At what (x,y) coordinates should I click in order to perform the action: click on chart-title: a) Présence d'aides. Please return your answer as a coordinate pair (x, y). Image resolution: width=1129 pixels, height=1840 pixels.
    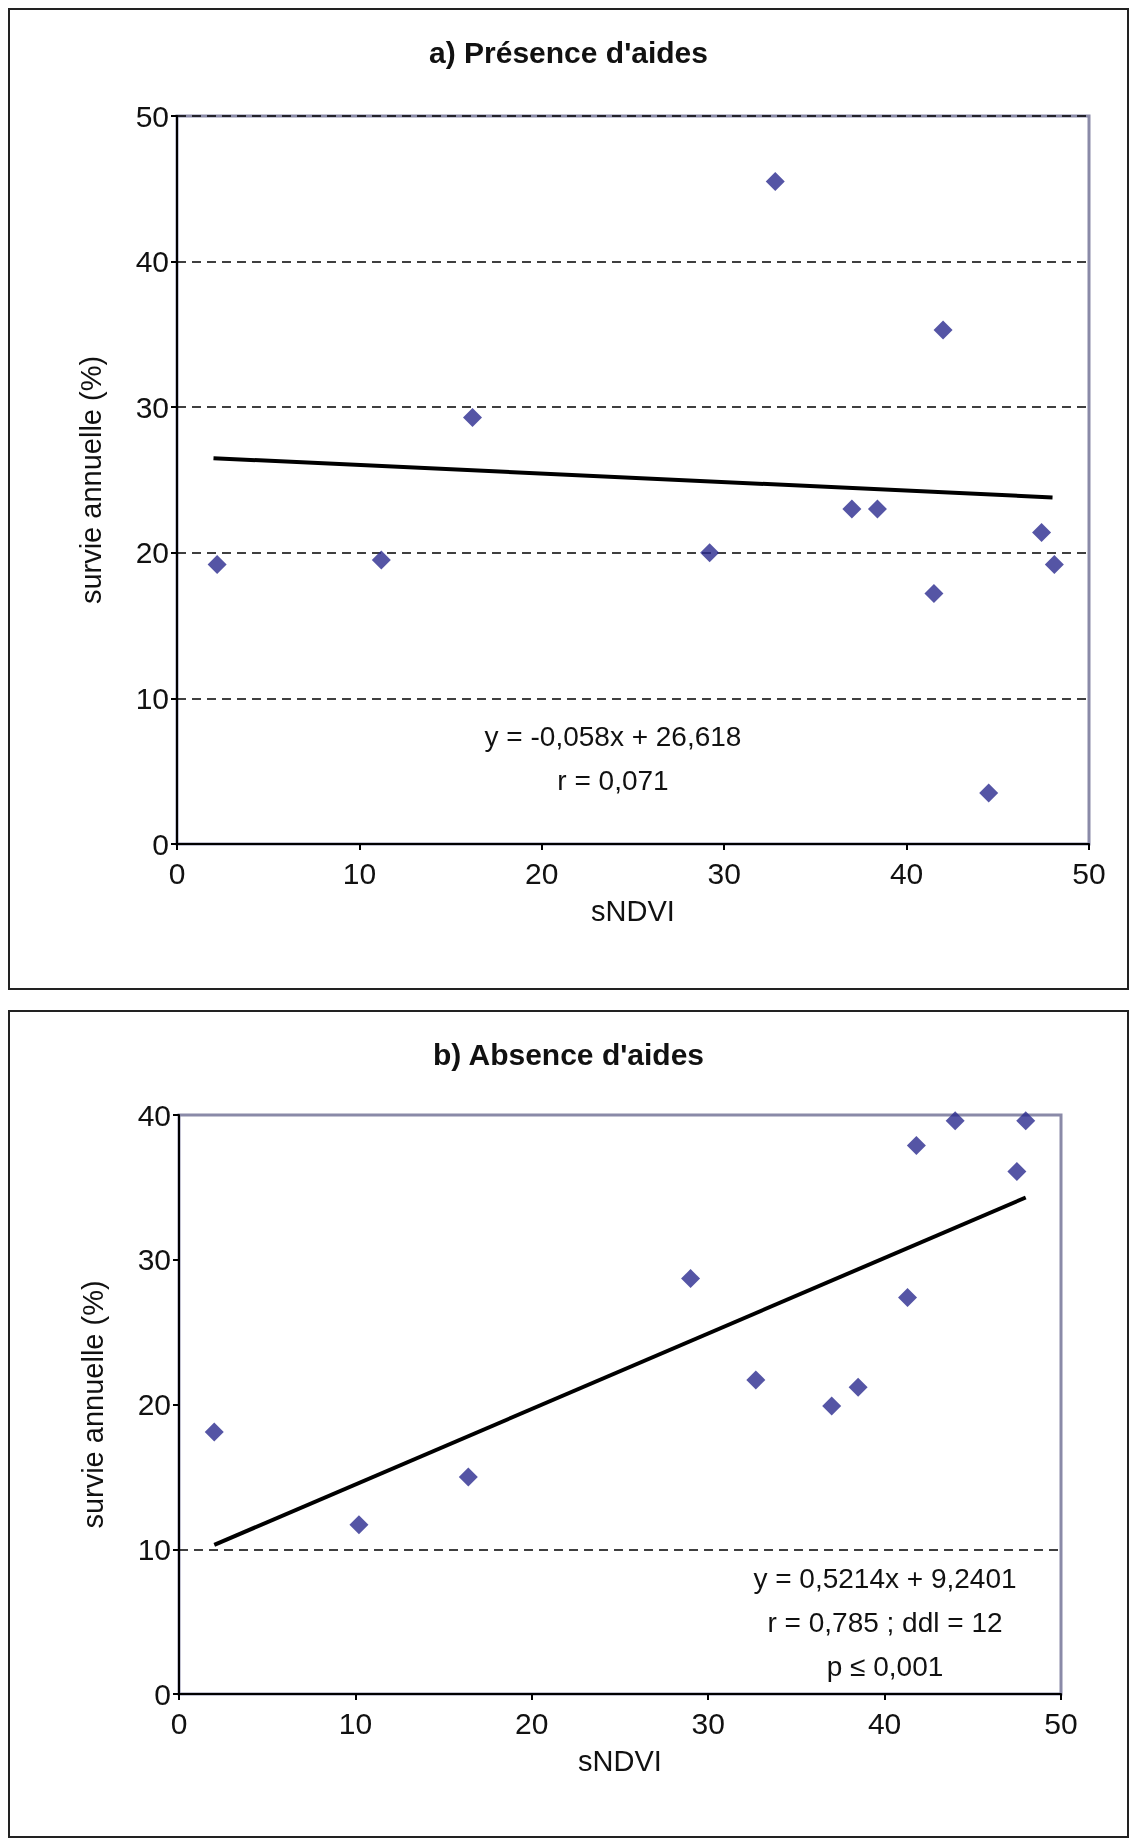
    Looking at the image, I should click on (568, 52).